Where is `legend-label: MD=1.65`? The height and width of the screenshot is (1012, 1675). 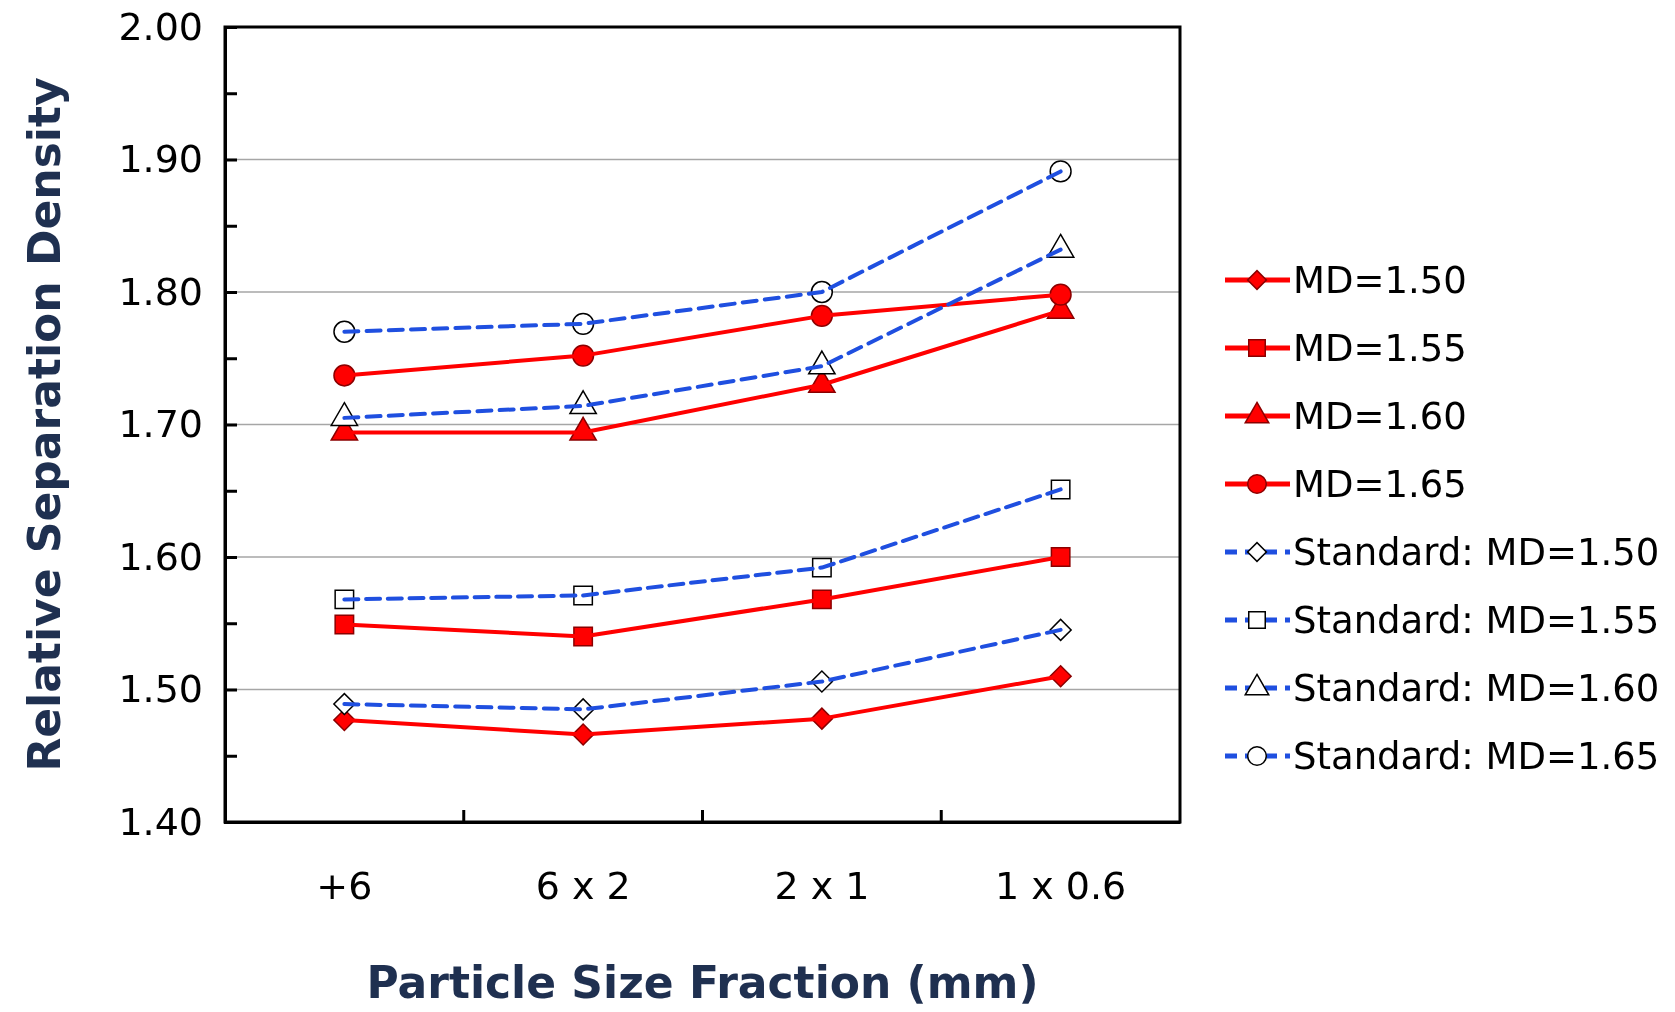 legend-label: MD=1.65 is located at coordinates (1380, 484).